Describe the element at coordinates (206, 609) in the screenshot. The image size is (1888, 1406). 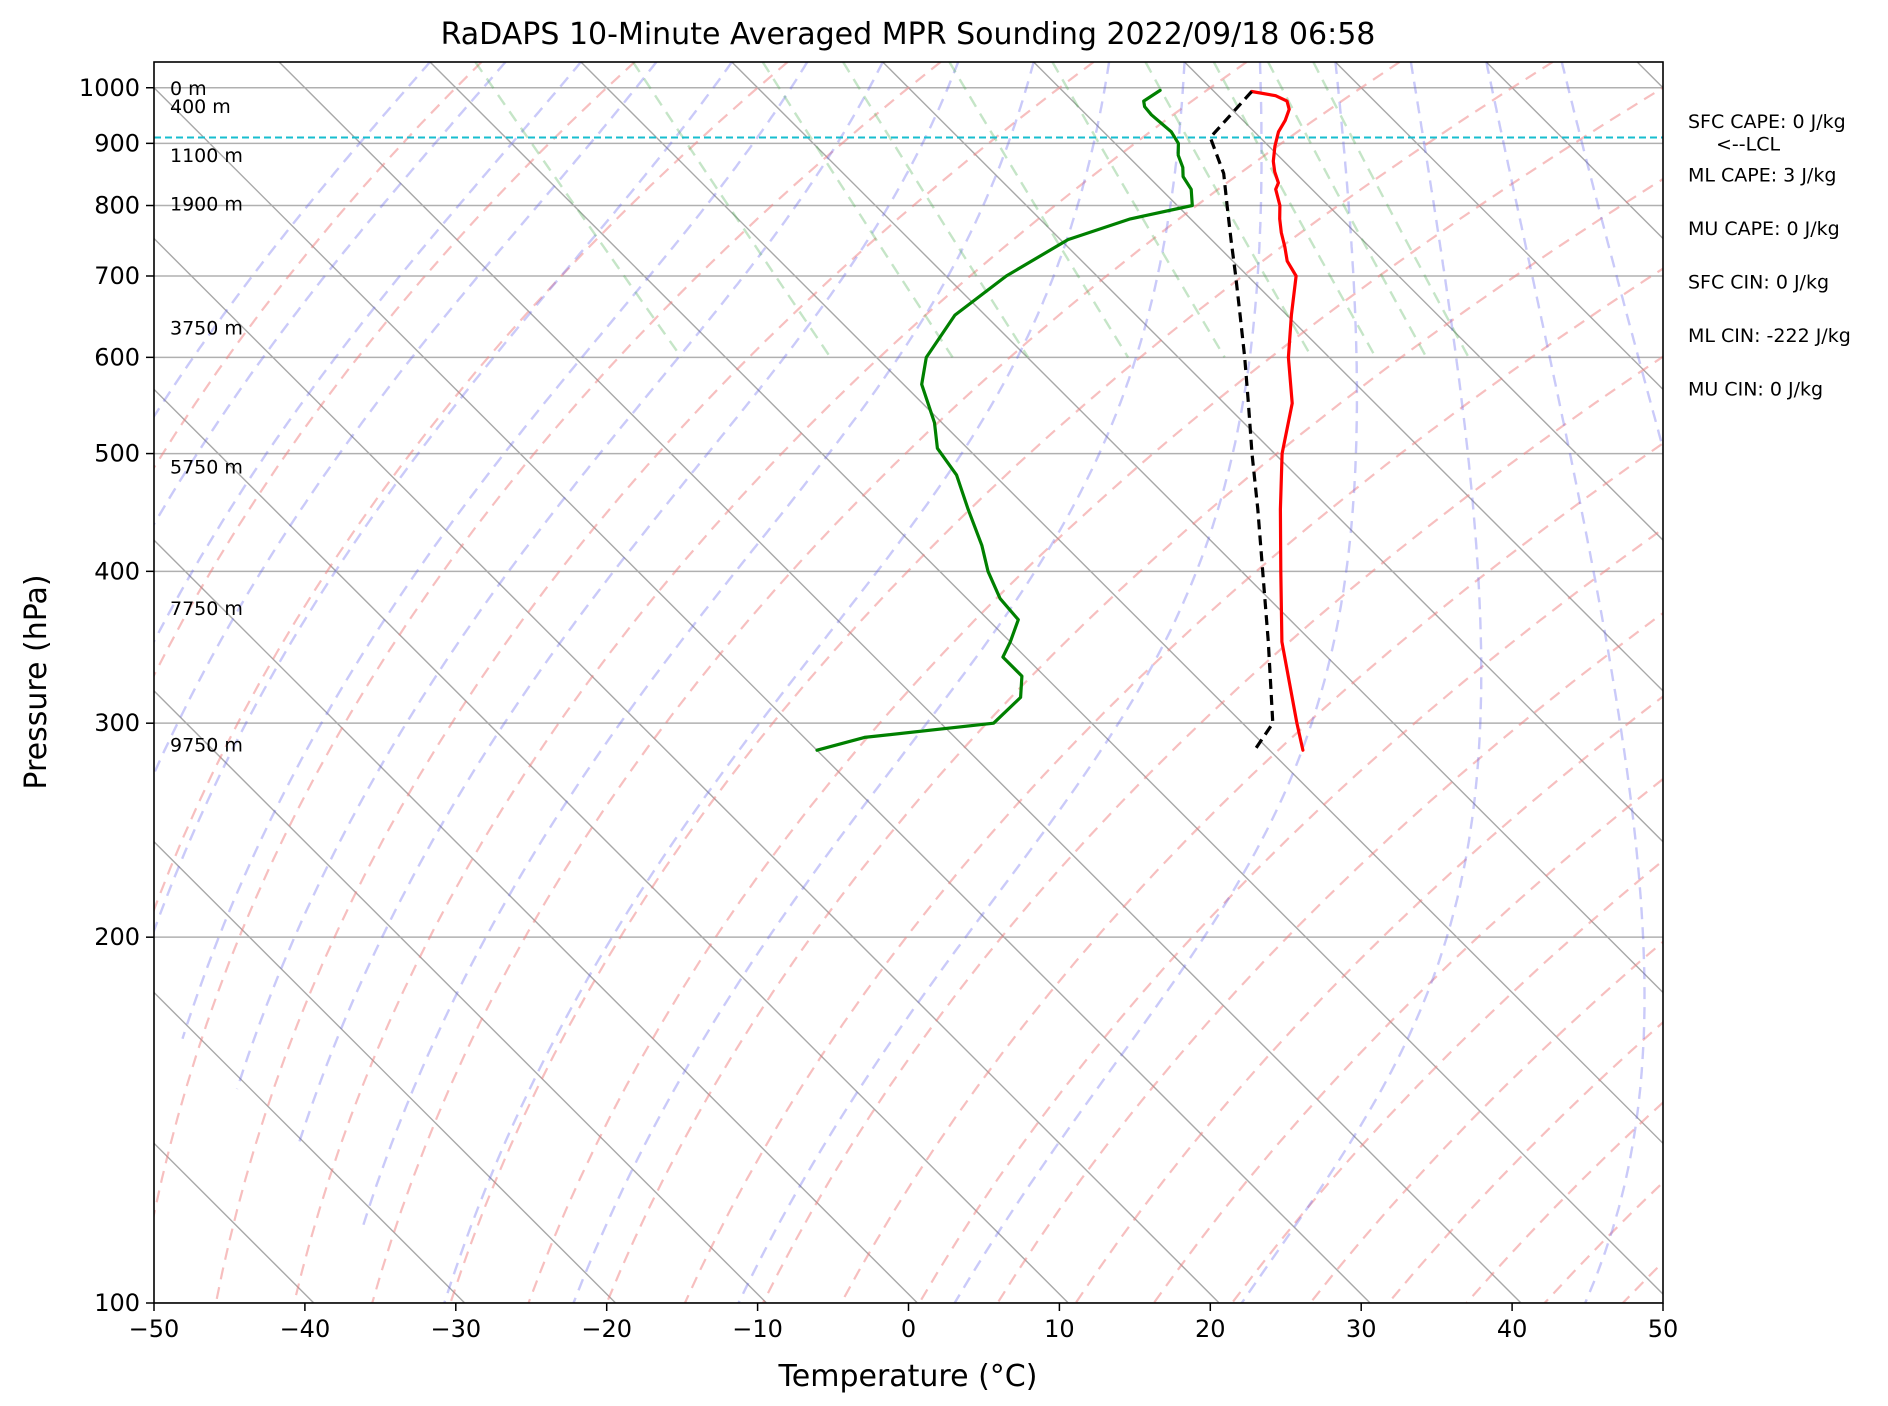
I see `height-label: 7750 m` at that location.